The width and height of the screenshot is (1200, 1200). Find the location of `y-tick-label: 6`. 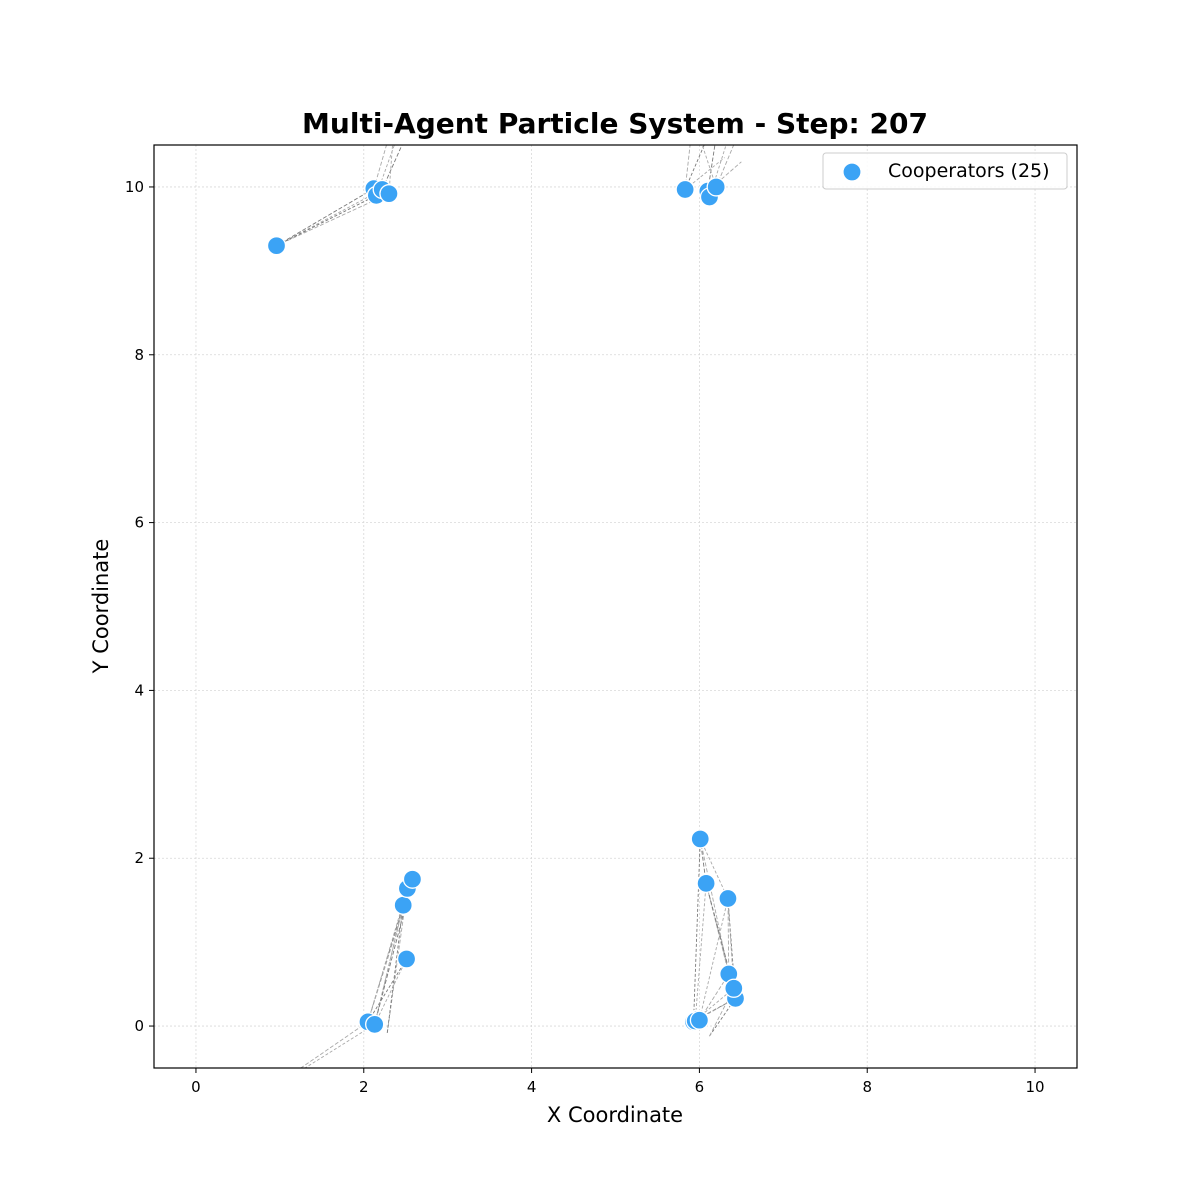

y-tick-label: 6 is located at coordinates (139, 523).